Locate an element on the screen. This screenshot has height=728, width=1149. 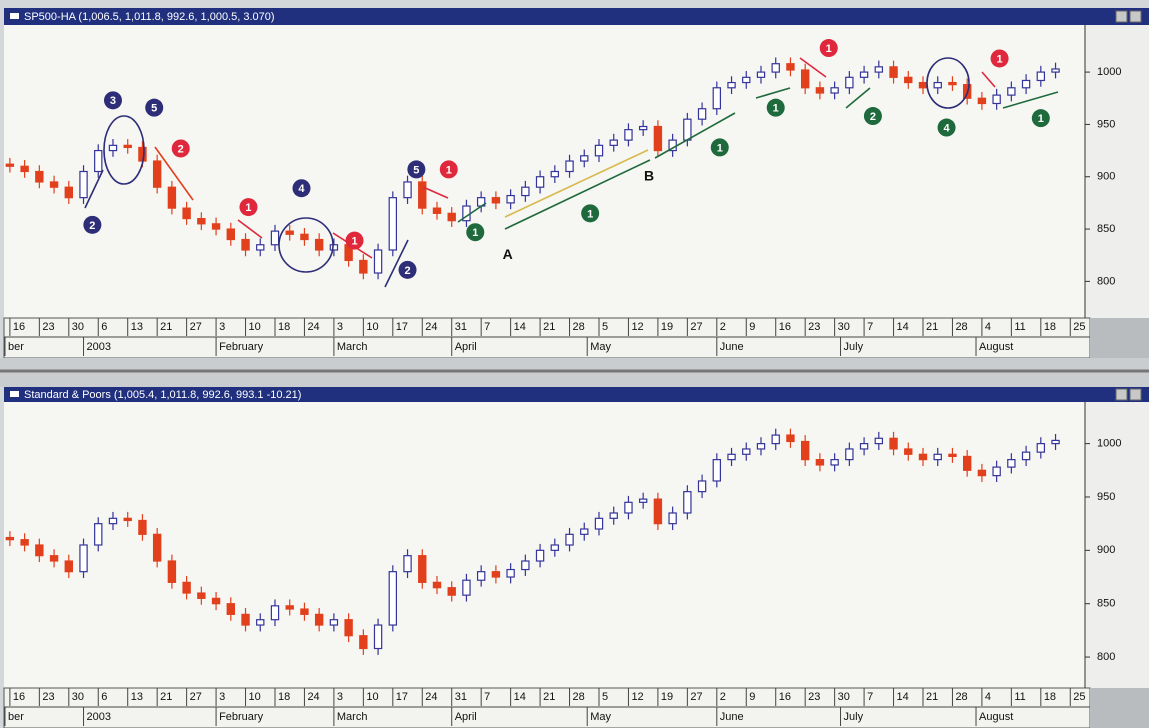
y-tick-label: 900 is located at coordinates (1106, 550).